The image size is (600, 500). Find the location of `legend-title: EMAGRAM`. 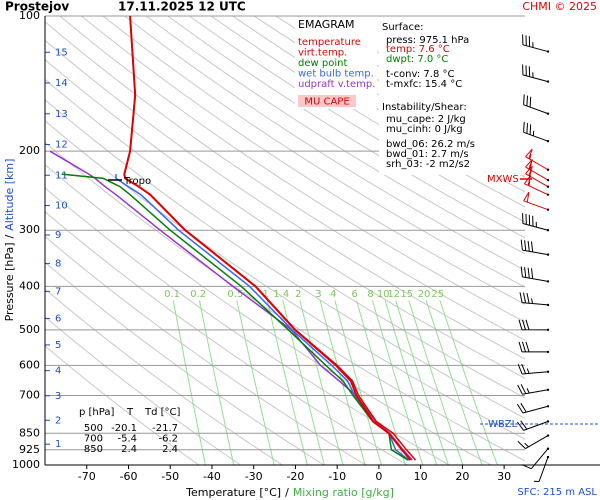

legend-title: EMAGRAM is located at coordinates (326, 24).